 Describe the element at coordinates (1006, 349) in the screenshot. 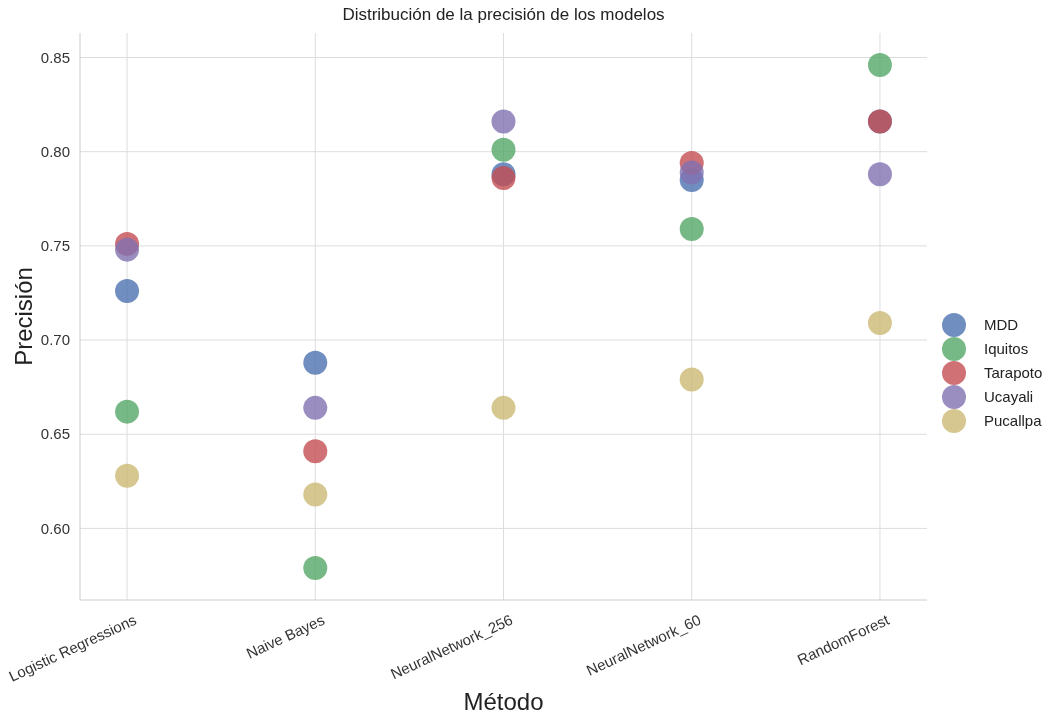

I see `legend-label: Iquitos` at that location.